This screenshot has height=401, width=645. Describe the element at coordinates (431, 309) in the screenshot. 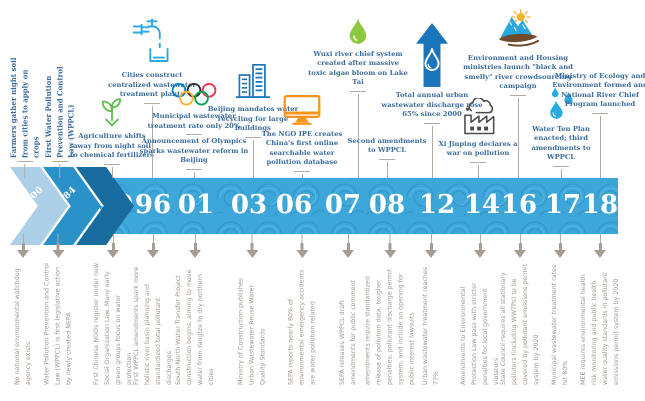

I see `event-12-below: Urban wastewater treatment reaches 77%` at that location.